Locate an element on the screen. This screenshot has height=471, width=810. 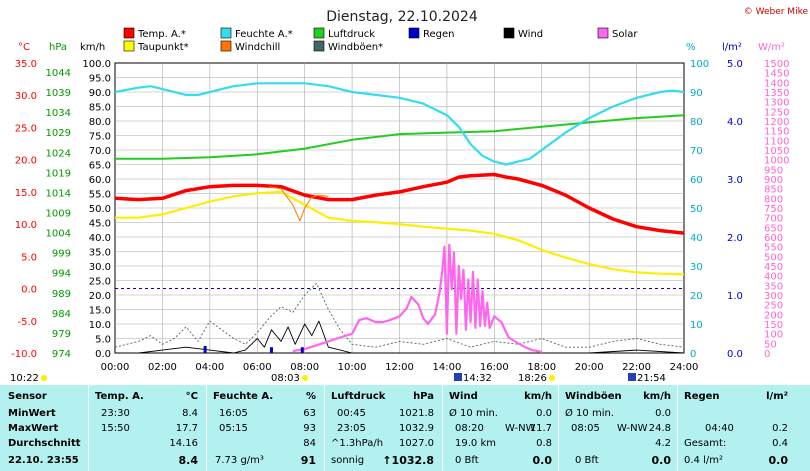
sun-time-2: 14:32 is located at coordinates (477, 378).